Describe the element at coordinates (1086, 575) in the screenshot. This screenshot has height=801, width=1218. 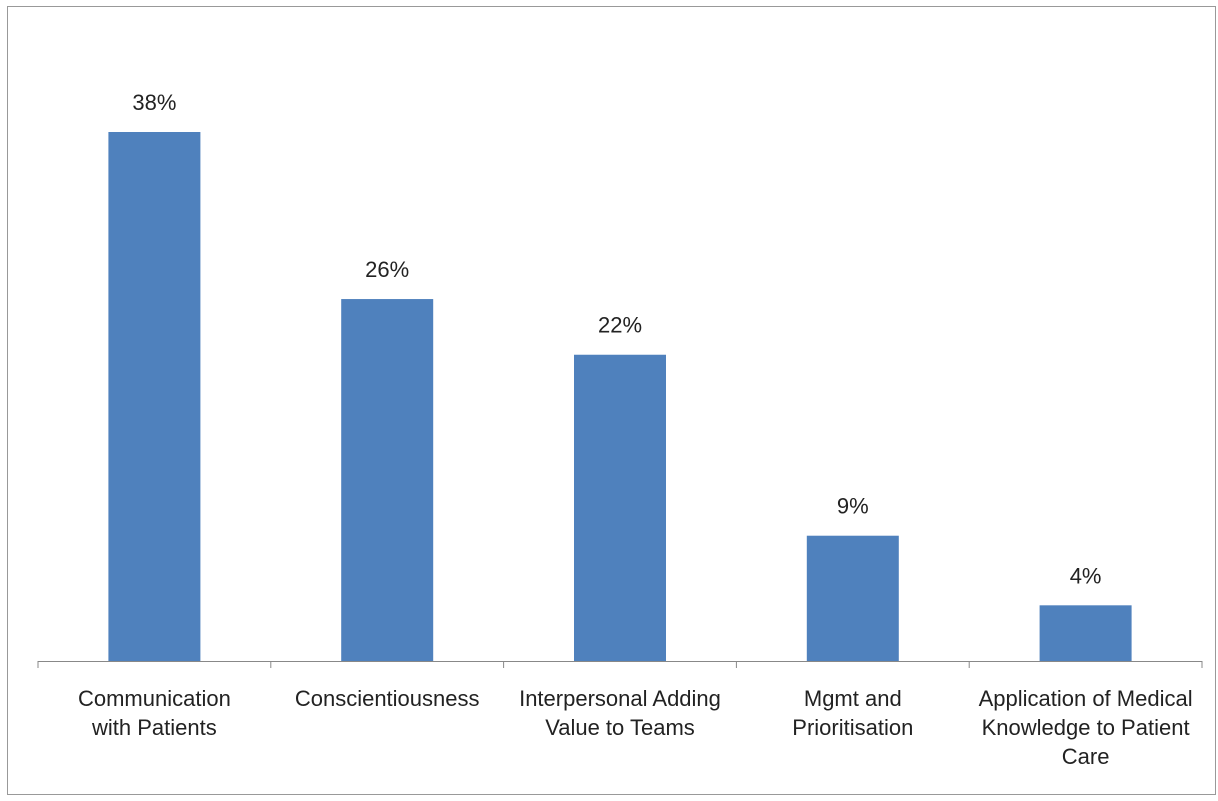
I see `data-label: 4%` at that location.